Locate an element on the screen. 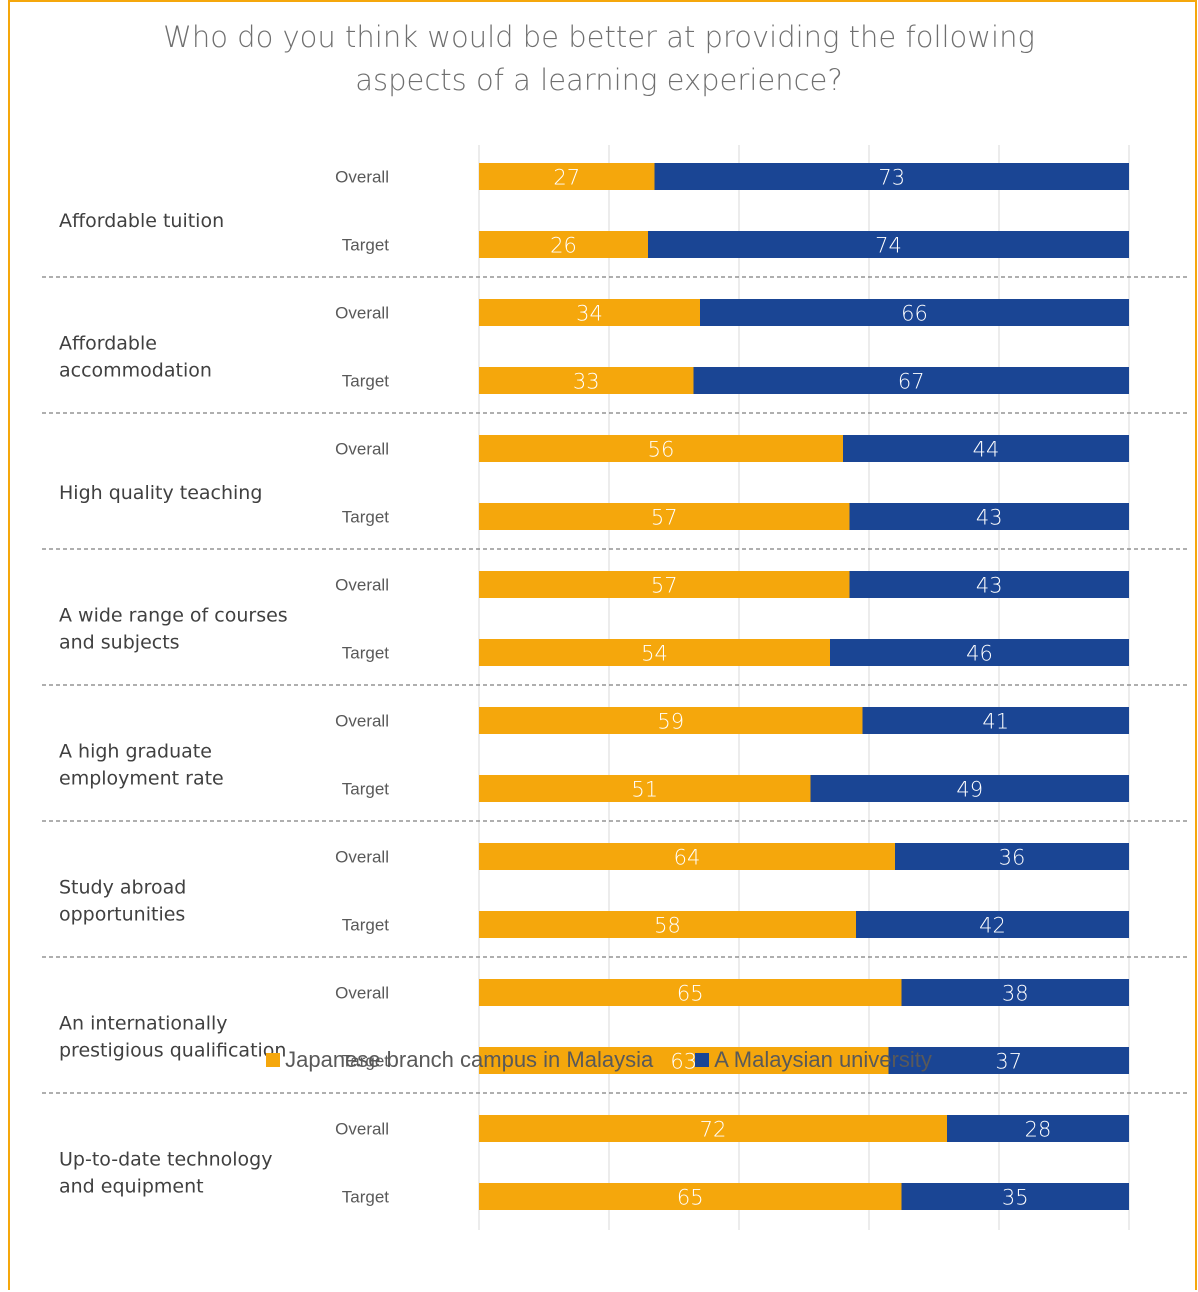  data-label-japanese-branch: 51 is located at coordinates (644, 790).